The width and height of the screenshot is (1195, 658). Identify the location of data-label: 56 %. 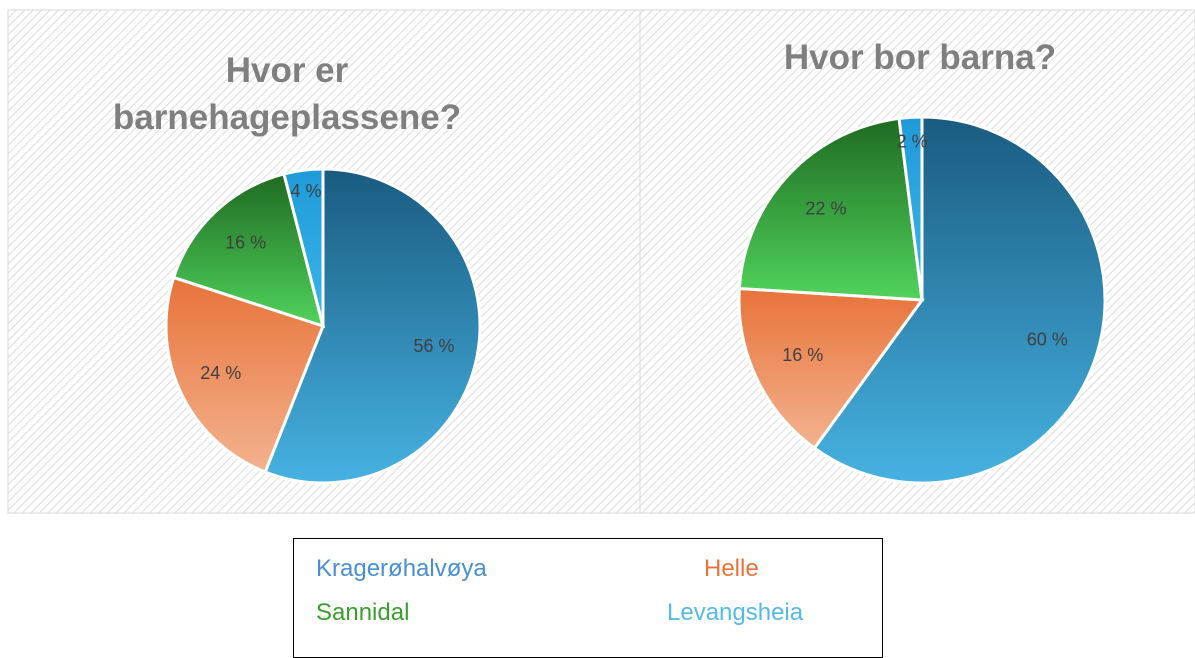
(434, 346).